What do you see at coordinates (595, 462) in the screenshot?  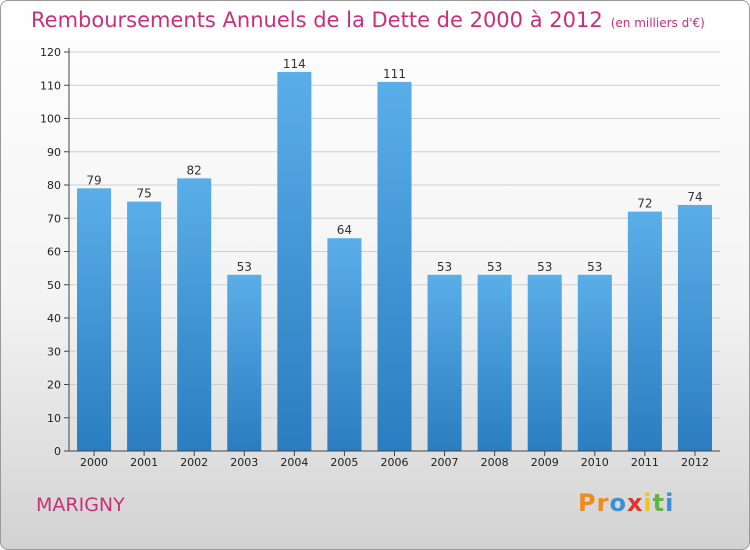 I see `x-tick-label-2010: 2010` at bounding box center [595, 462].